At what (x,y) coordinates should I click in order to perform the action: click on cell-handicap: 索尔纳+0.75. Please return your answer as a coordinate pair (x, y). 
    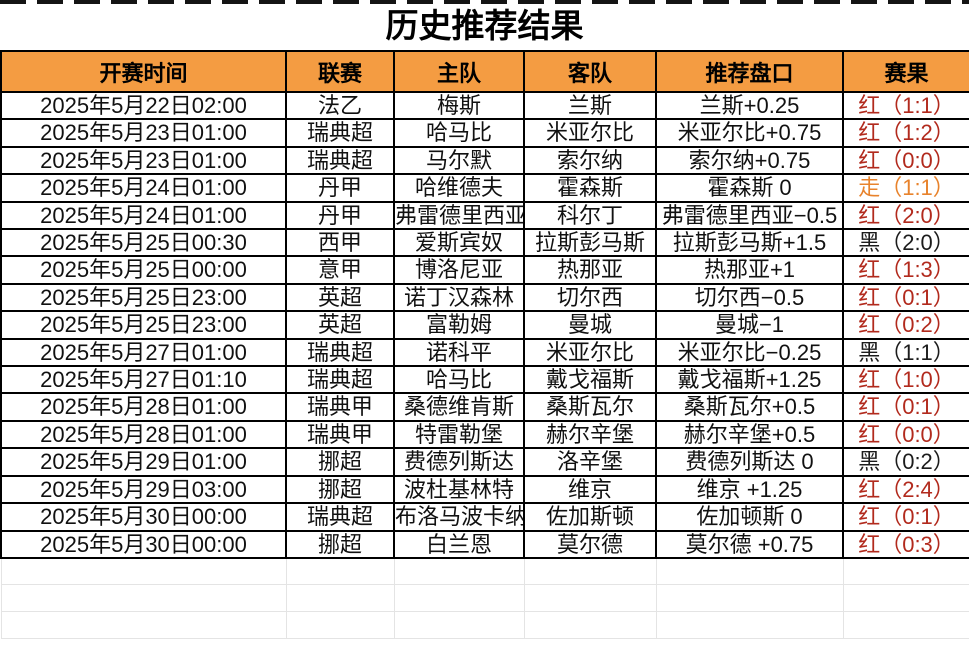
    Looking at the image, I should click on (749, 160).